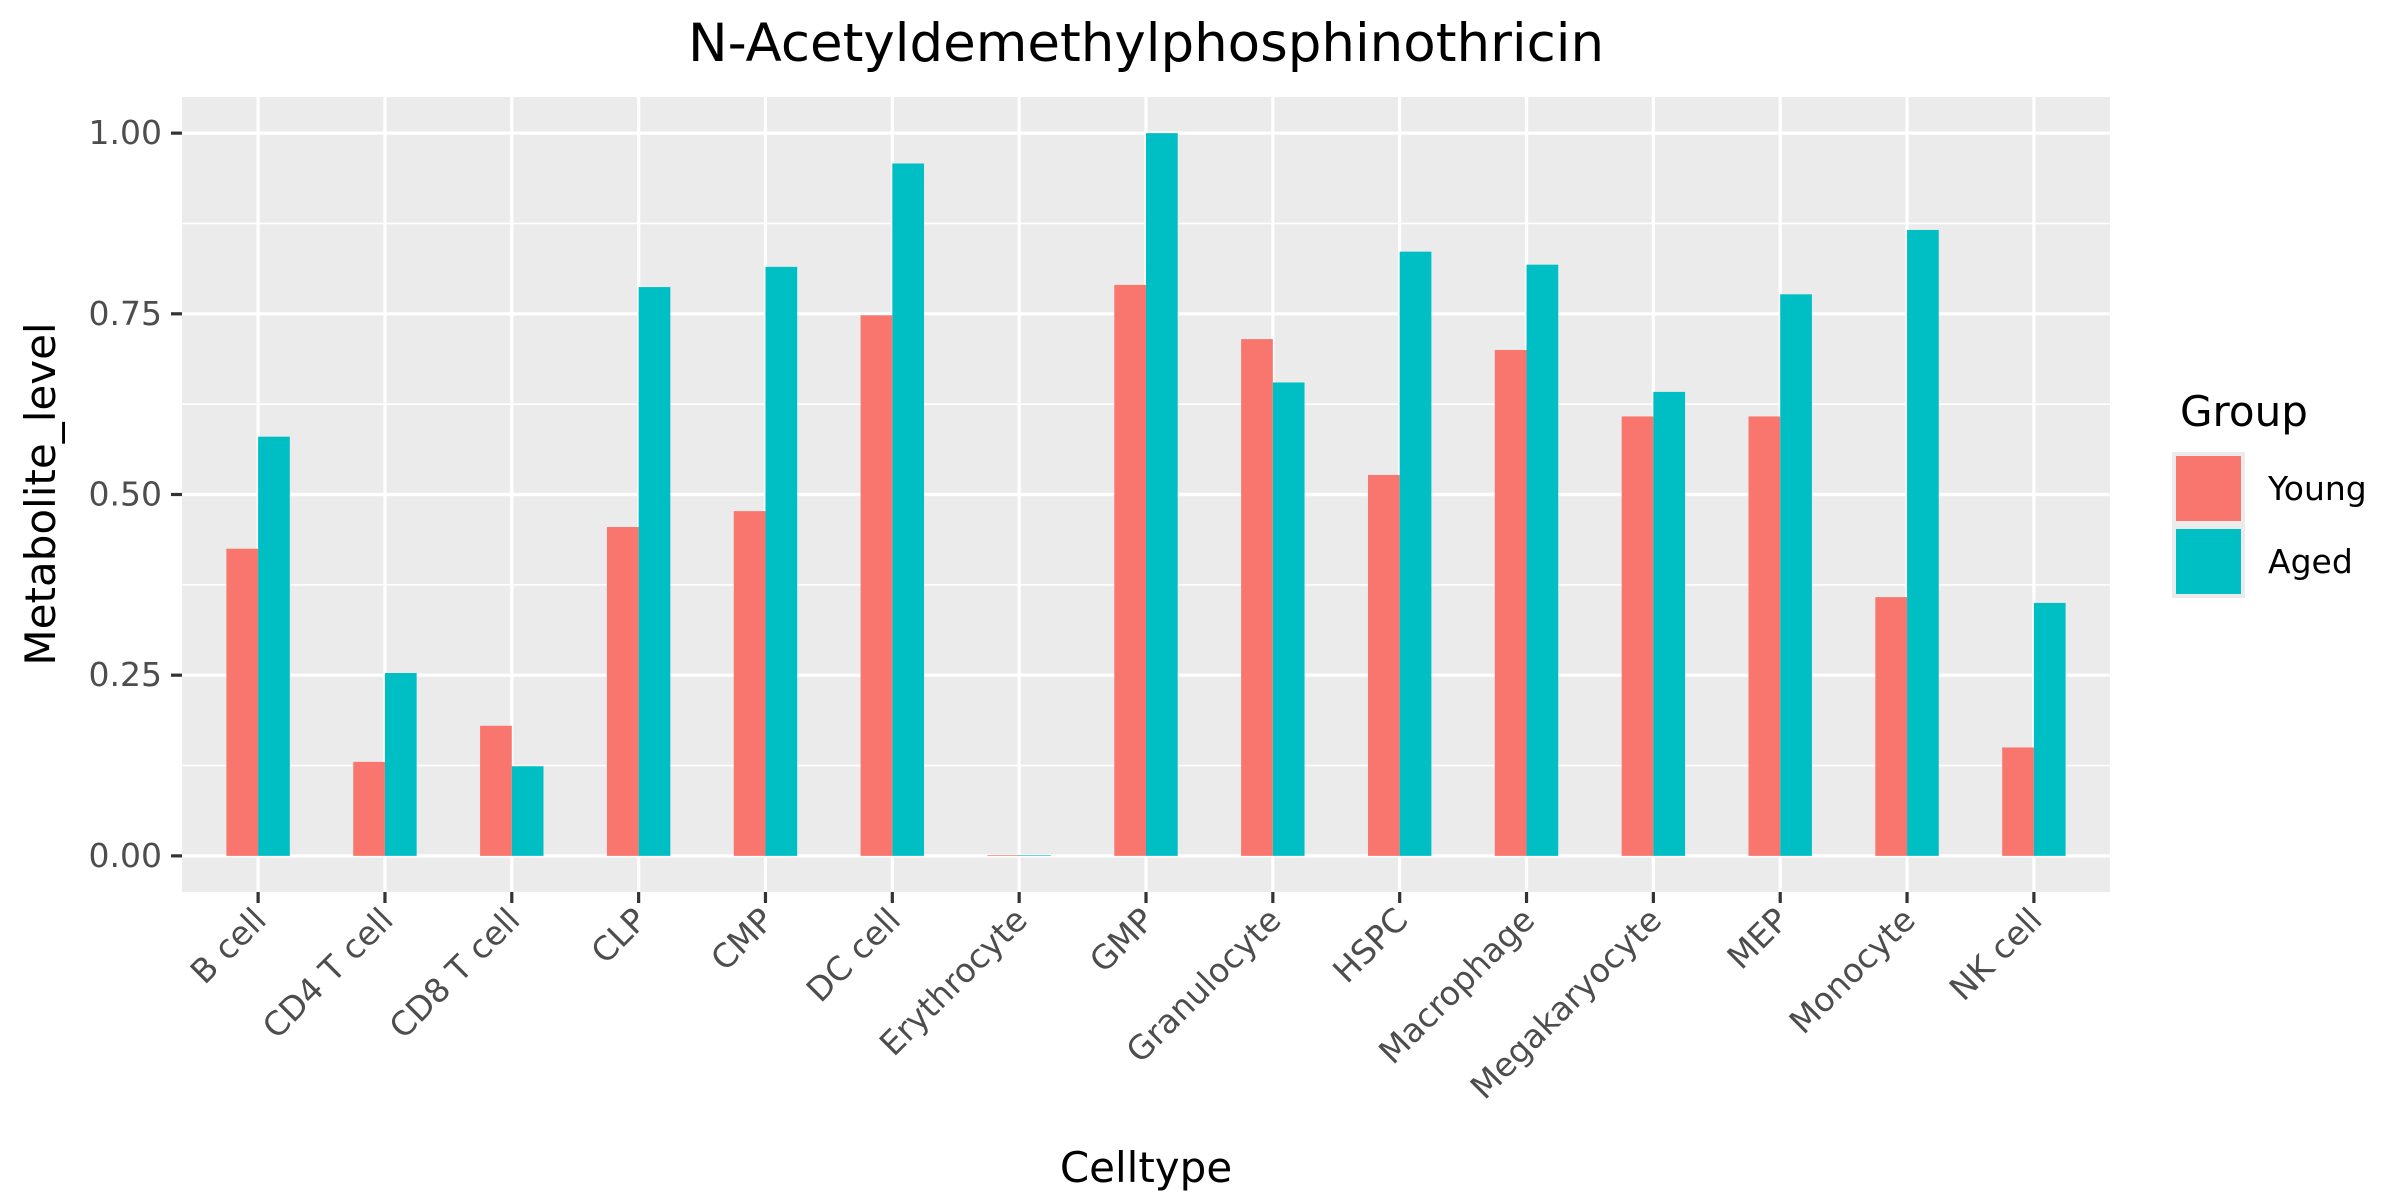  What do you see at coordinates (125, 132) in the screenshot?
I see `y-tick-label: 1.00` at bounding box center [125, 132].